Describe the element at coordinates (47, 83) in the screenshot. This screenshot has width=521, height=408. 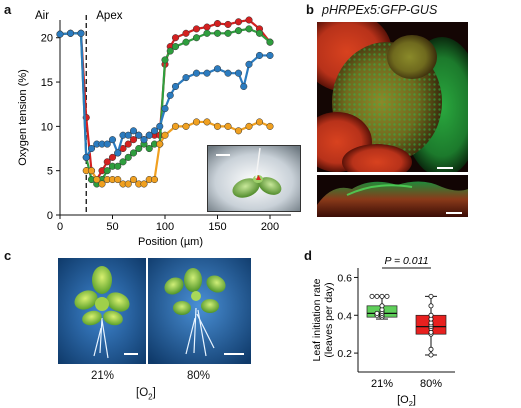
I see `y-tick-label: 15` at that location.